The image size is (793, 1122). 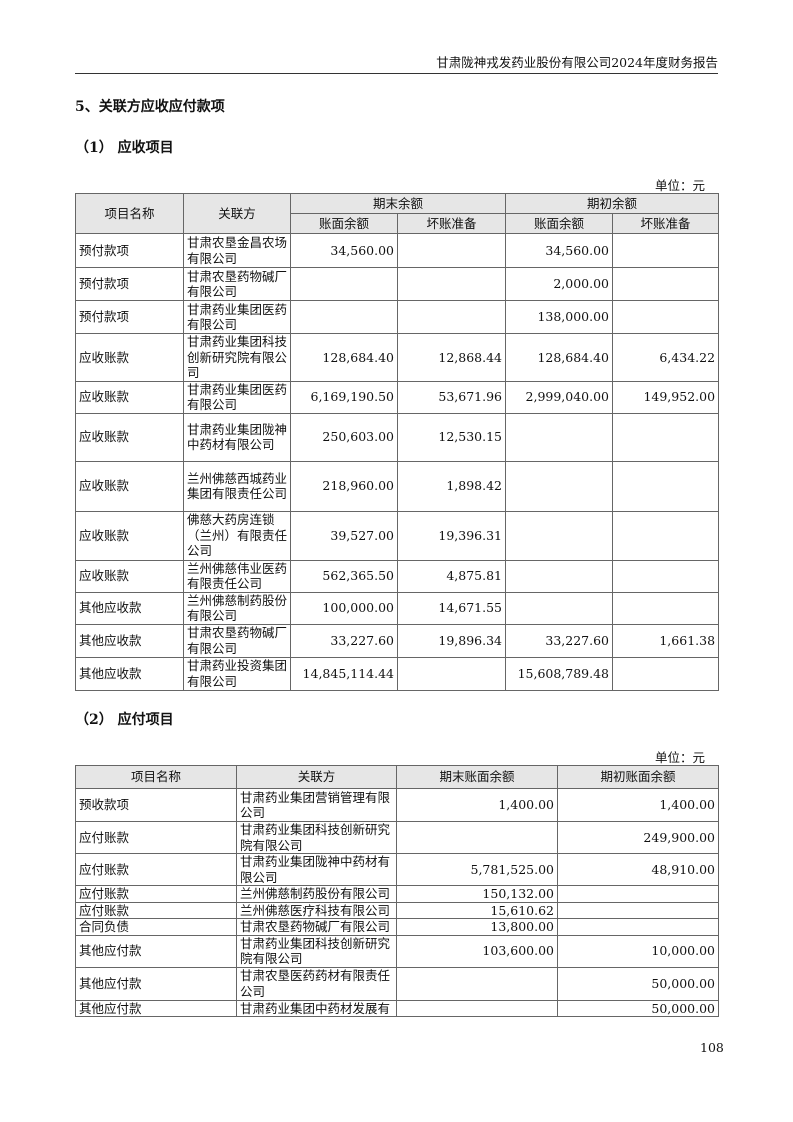 What do you see at coordinates (344, 437) in the screenshot?
I see `end-book-cell: 250,603.00` at bounding box center [344, 437].